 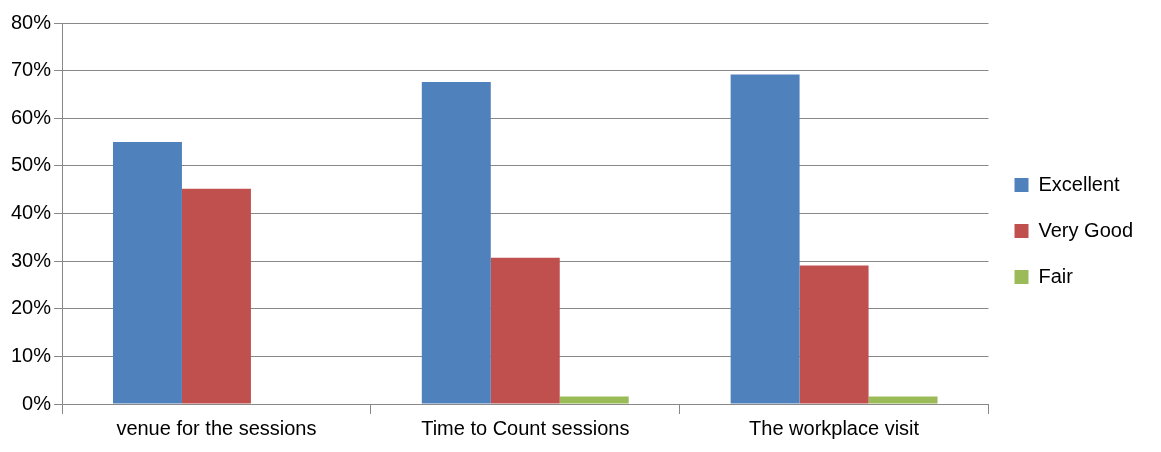 I want to click on y-tick-label: 0%, so click(x=37, y=402).